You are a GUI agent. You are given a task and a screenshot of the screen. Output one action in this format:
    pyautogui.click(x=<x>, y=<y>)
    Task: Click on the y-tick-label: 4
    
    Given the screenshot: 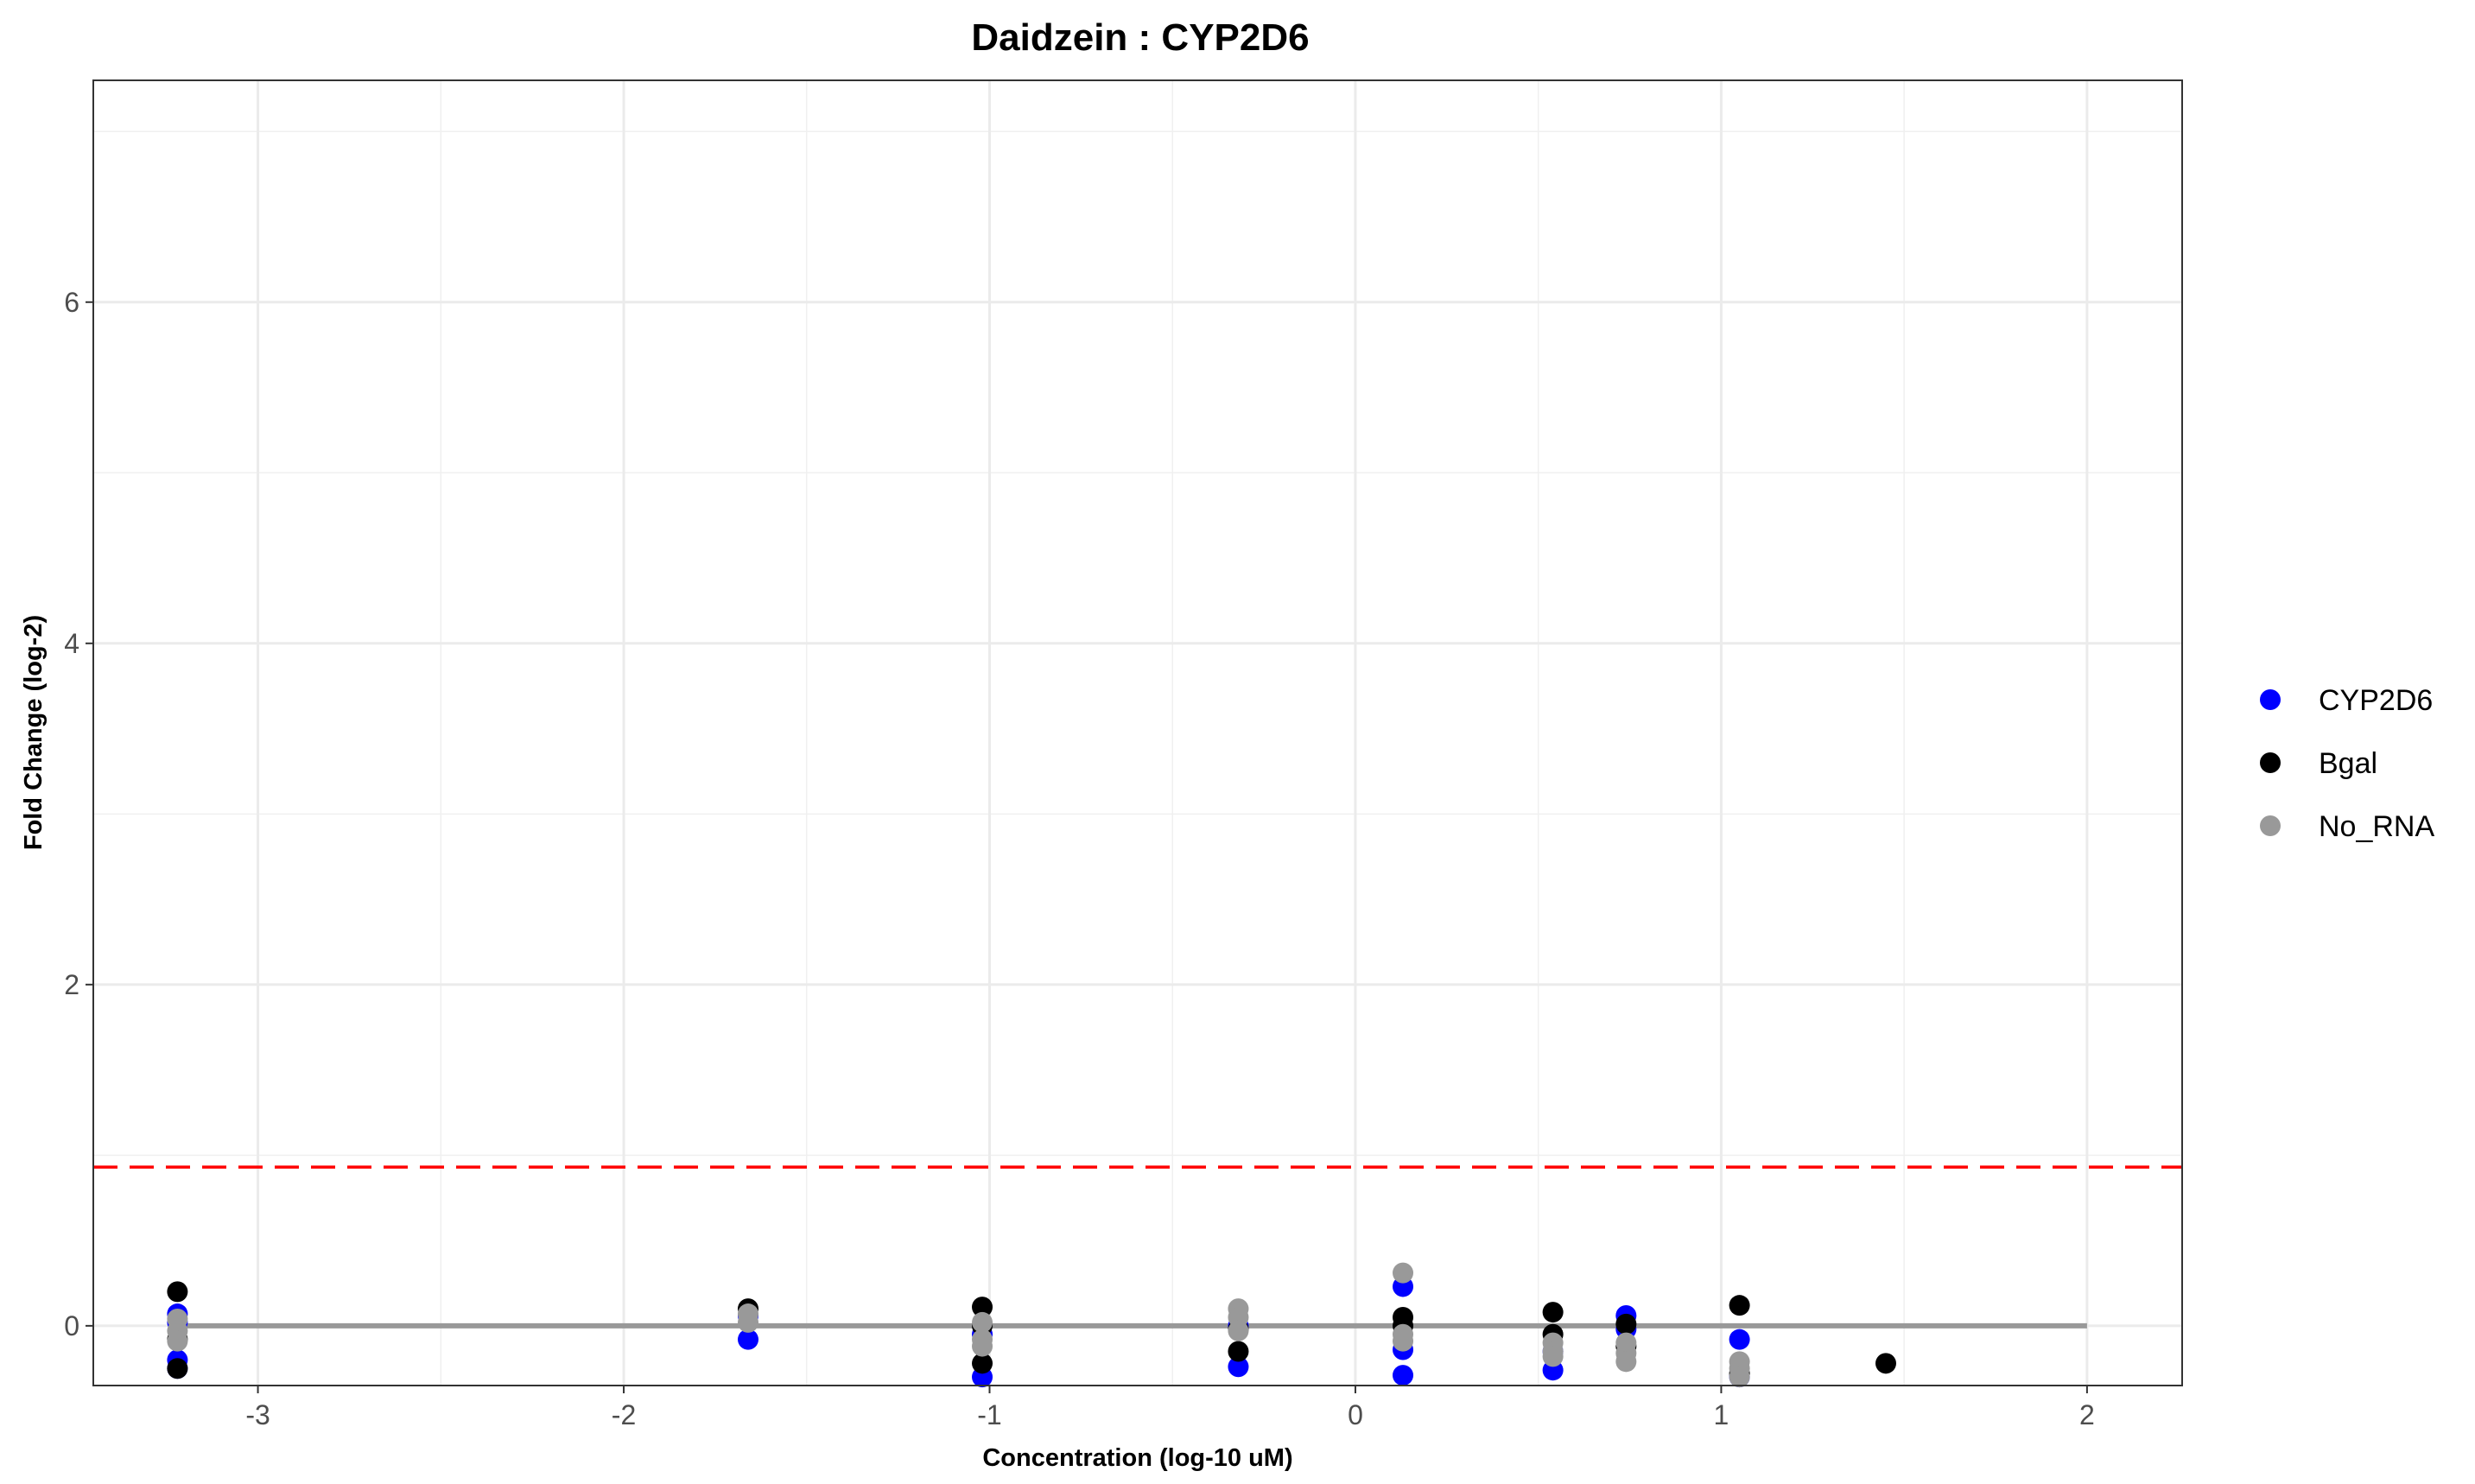 What is the action you would take?
    pyautogui.click(x=71, y=643)
    